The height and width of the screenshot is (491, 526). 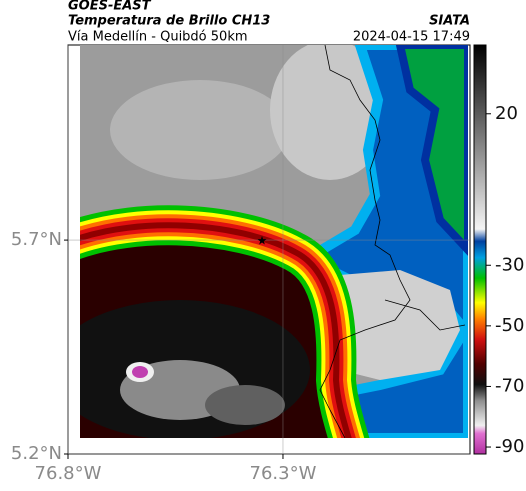 What do you see at coordinates (449, 21) in the screenshot?
I see `source: SIATA` at bounding box center [449, 21].